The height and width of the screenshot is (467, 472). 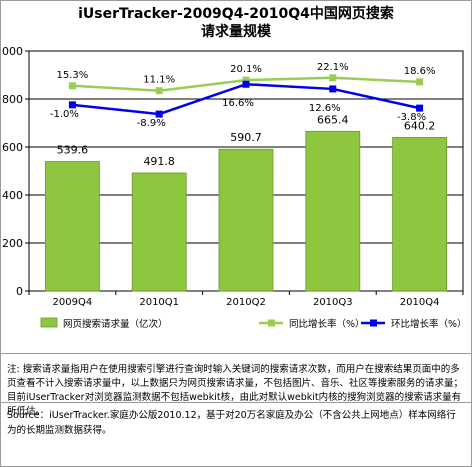 What do you see at coordinates (420, 302) in the screenshot?
I see `x-tick-label: 2010Q4` at bounding box center [420, 302].